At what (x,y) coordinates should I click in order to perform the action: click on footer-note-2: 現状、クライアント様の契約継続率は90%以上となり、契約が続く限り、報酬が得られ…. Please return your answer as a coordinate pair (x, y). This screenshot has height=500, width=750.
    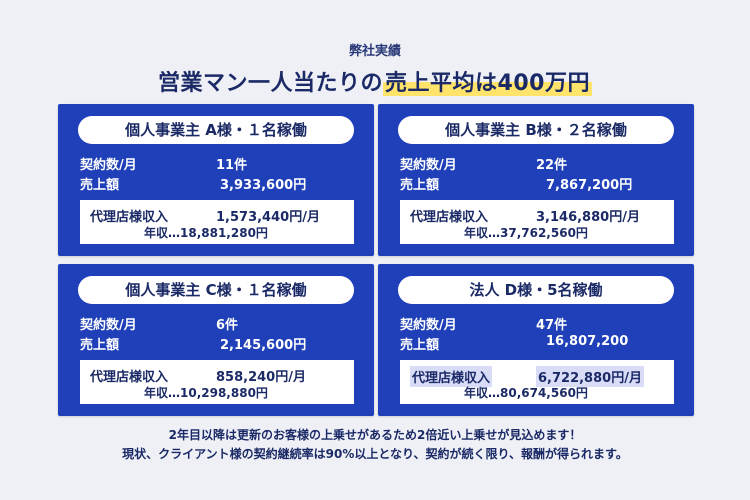
    Looking at the image, I should click on (375, 454).